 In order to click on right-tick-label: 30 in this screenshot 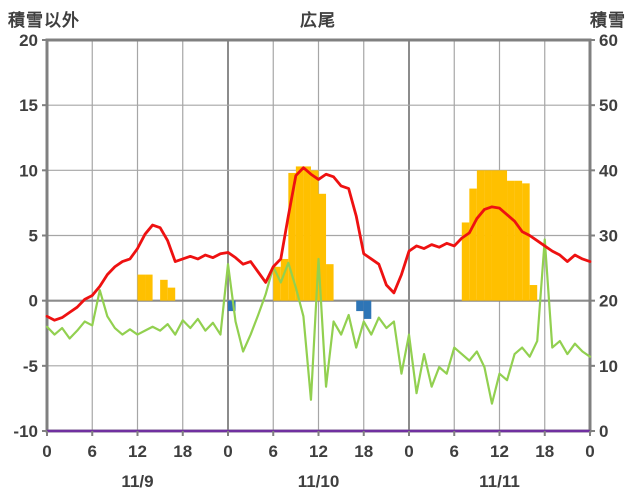, I will do `click(608, 236)`.